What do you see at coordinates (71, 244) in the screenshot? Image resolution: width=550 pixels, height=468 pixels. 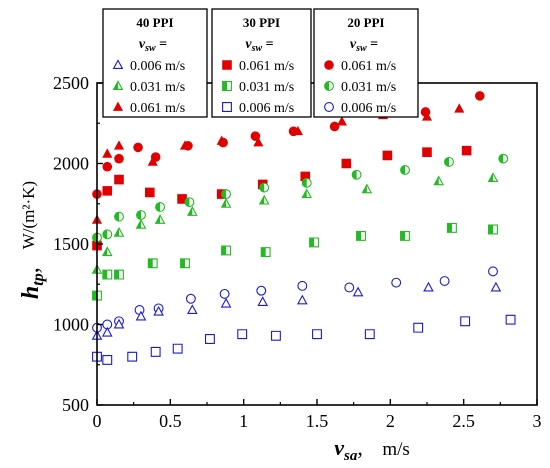 I see `y-tick-label: 1500` at bounding box center [71, 244].